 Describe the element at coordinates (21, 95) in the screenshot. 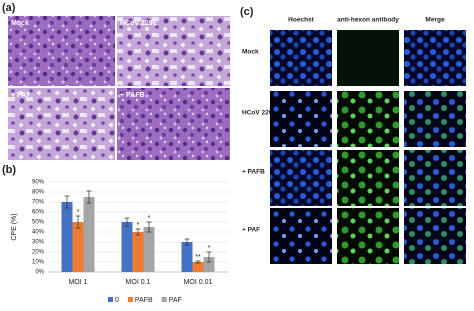

I see `image-caption: + PAF` at that location.